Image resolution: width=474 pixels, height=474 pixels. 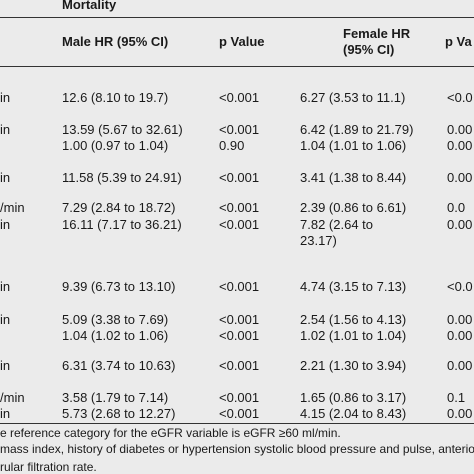 I want to click on cell: 5.09 (3.38 to 7.69), so click(x=115, y=319).